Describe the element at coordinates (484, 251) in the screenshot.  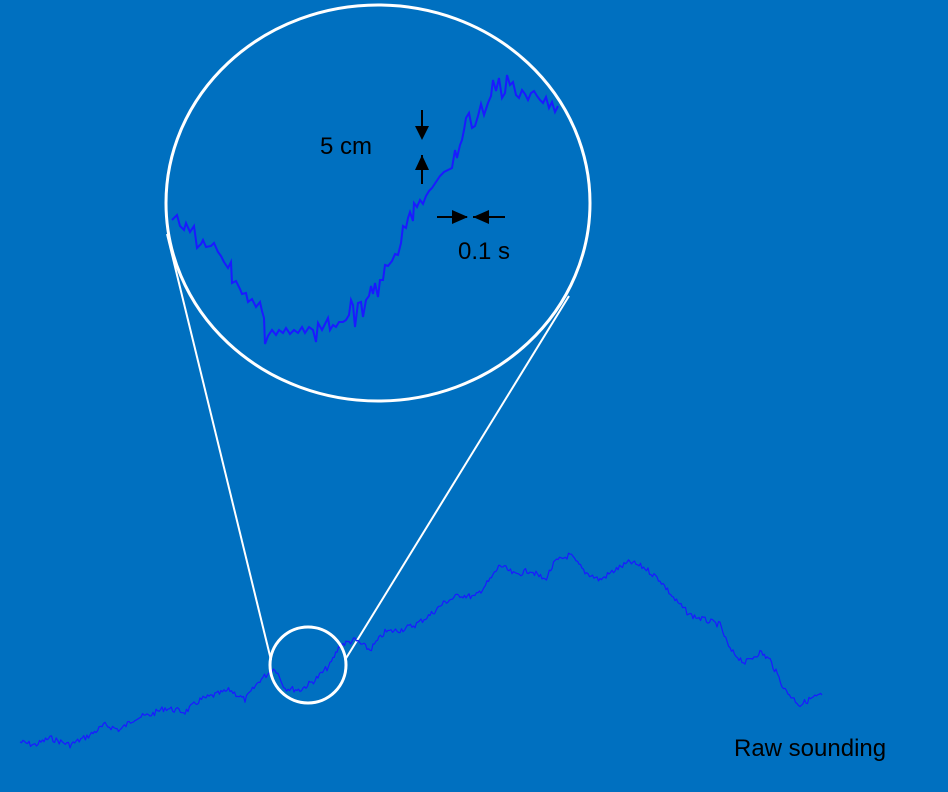
I see `horizontal-scale-label: 0.1 s` at that location.